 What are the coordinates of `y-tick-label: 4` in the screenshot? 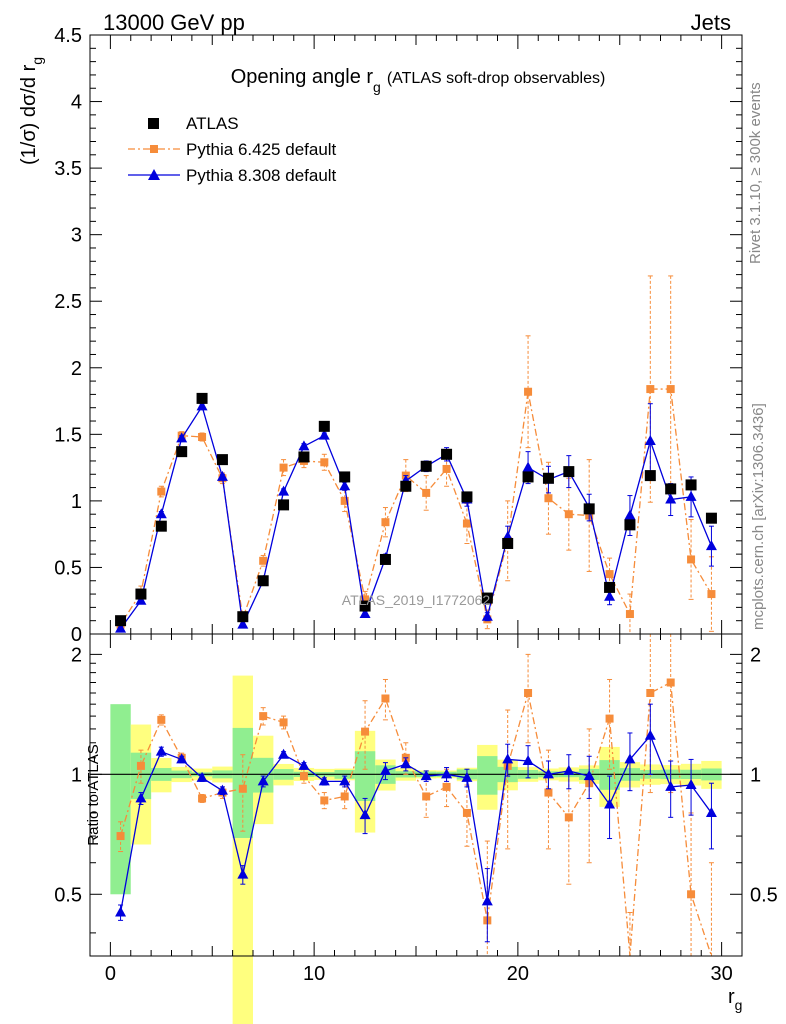 It's located at (76, 103).